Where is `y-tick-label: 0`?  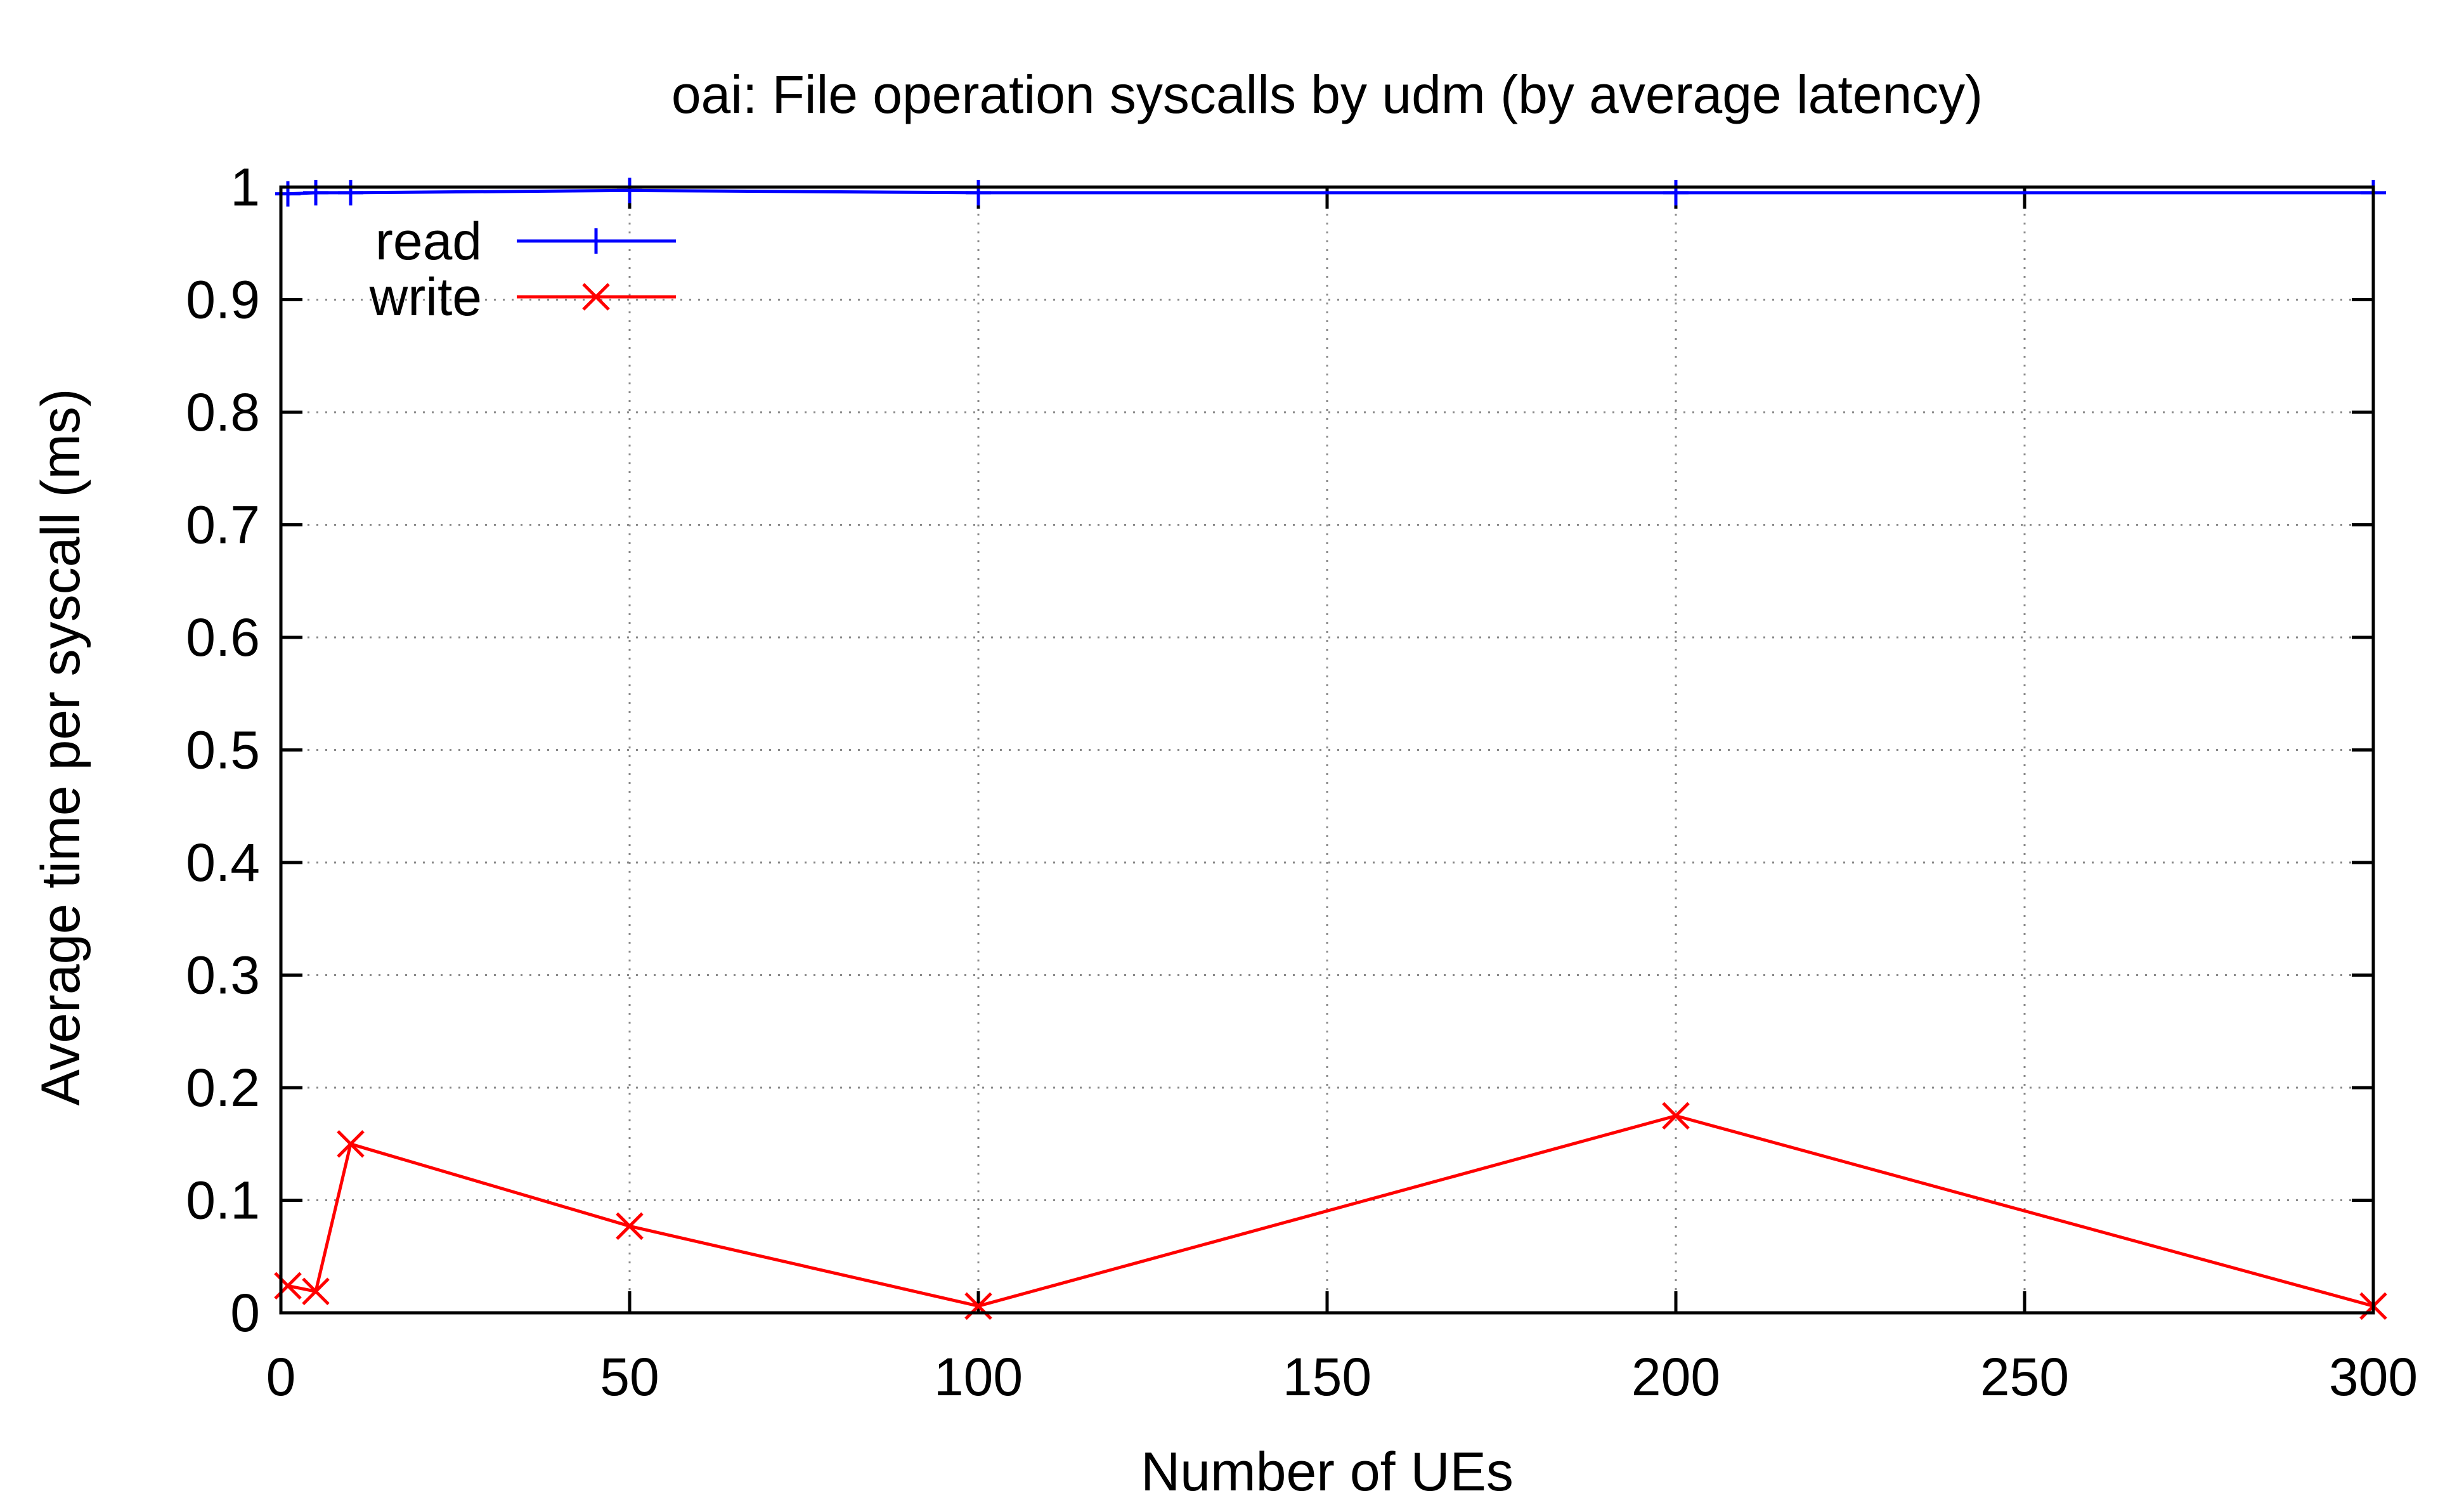
y-tick-label: 0 is located at coordinates (245, 1313).